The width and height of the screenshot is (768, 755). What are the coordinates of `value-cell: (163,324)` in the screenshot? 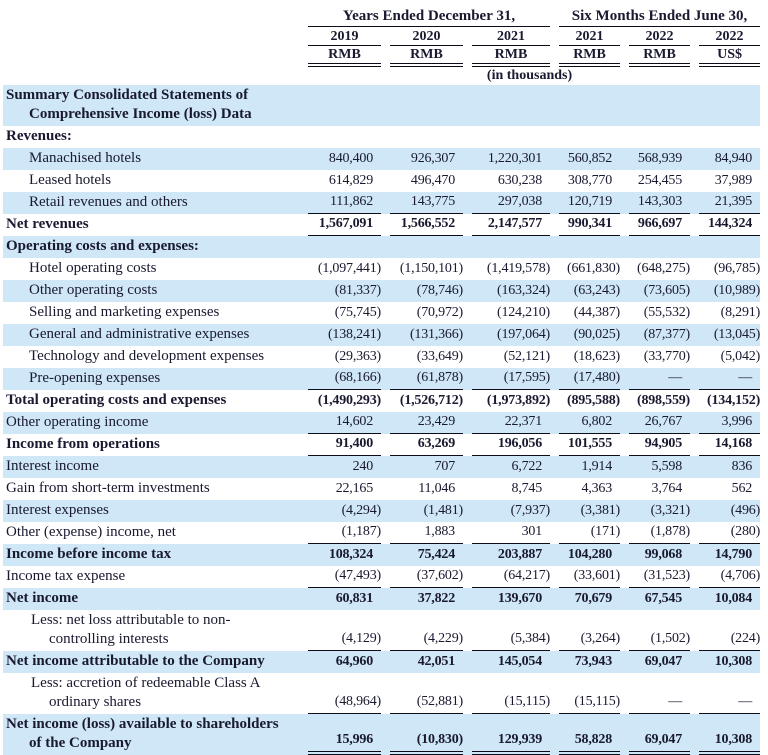 It's located at (506, 291).